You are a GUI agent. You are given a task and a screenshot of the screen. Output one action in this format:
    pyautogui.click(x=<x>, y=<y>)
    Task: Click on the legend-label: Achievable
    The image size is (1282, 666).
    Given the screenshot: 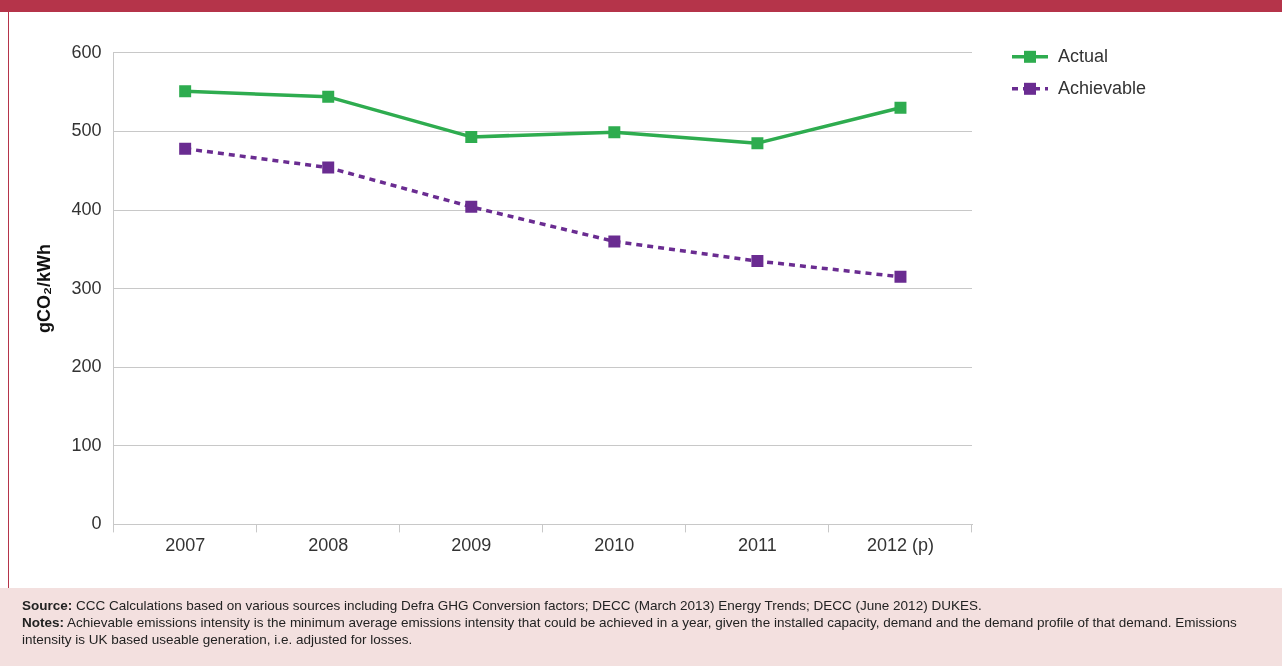 What is the action you would take?
    pyautogui.click(x=1102, y=87)
    